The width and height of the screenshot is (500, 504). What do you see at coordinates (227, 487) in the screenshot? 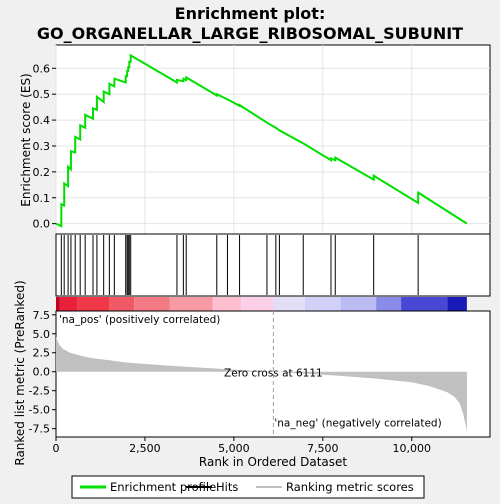
I see `legend-label: Hits` at bounding box center [227, 487].